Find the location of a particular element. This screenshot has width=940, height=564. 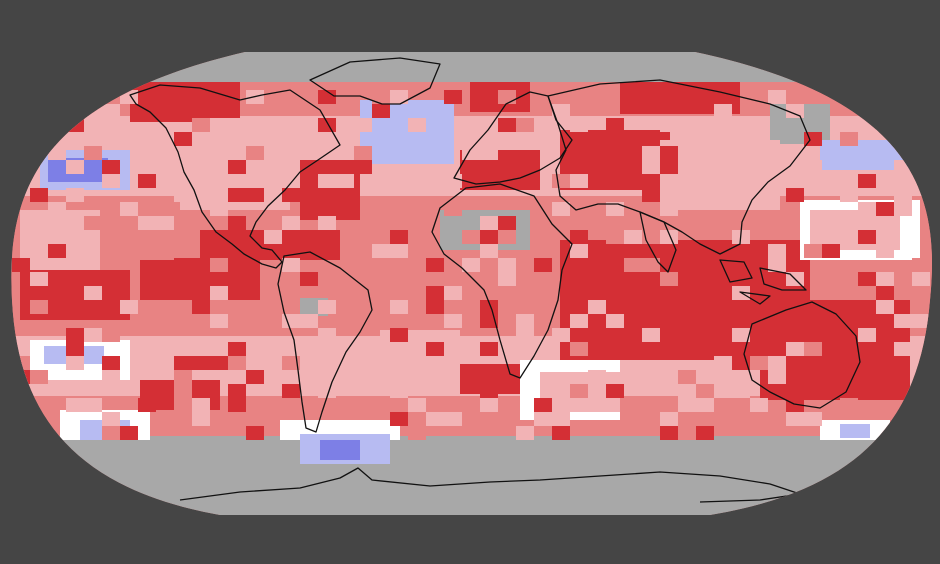

india-coast is located at coordinates (658, 242).